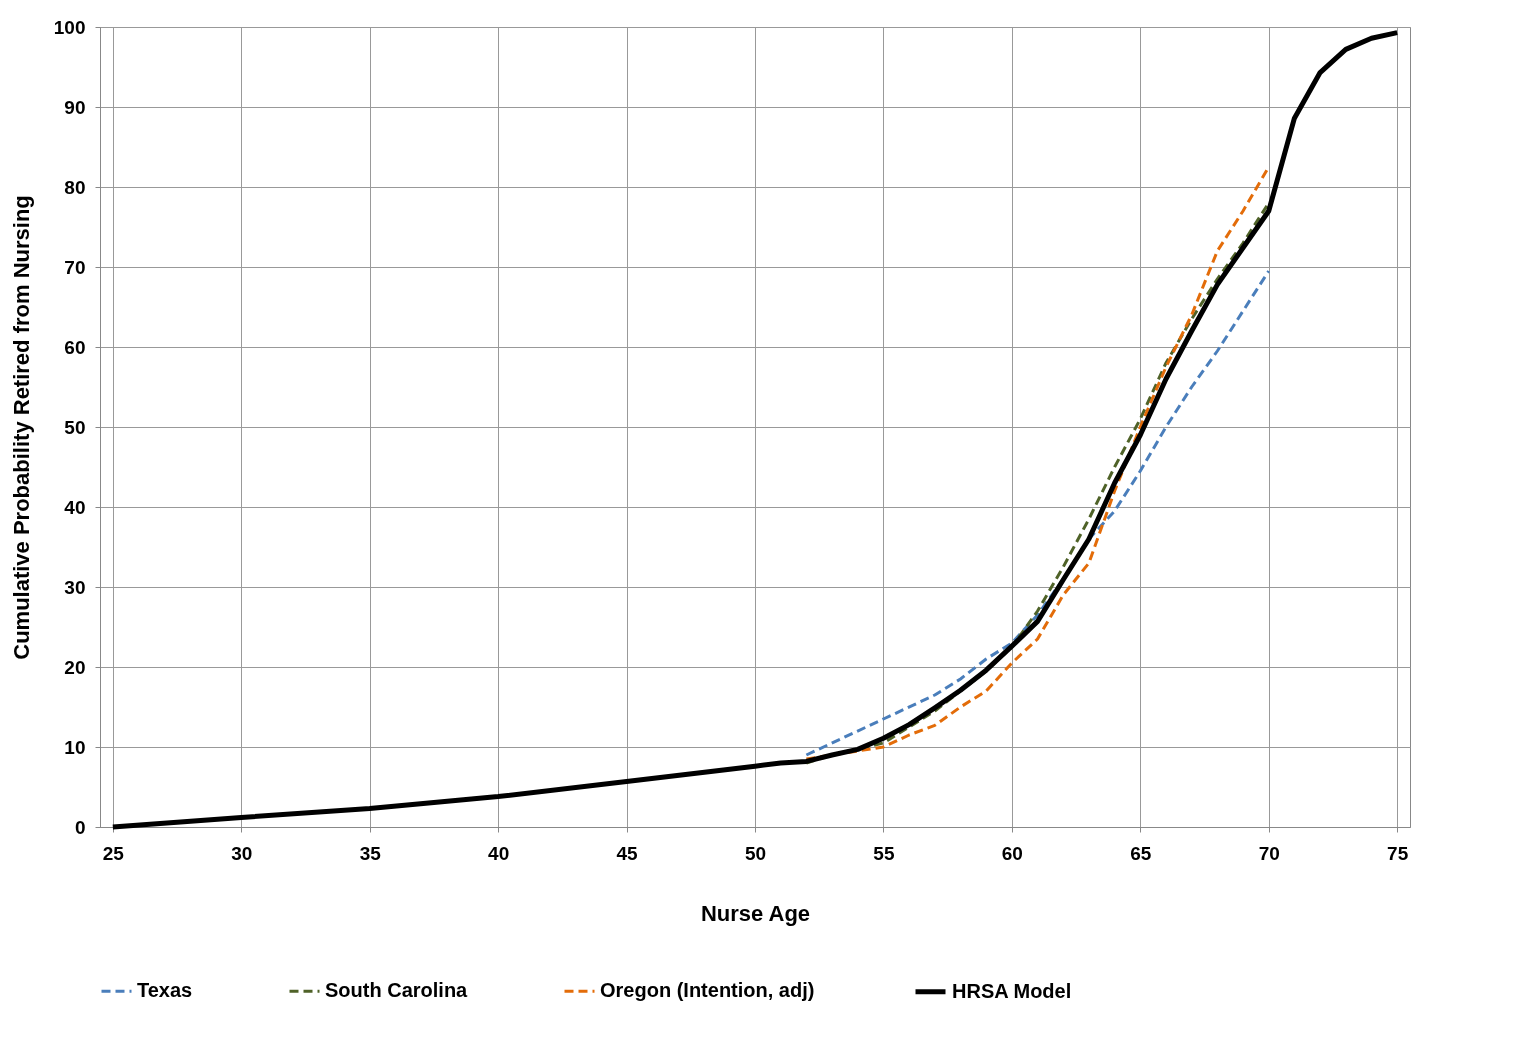 Image resolution: width=1523 pixels, height=1054 pixels. I want to click on y-tick-label: 90, so click(75, 107).